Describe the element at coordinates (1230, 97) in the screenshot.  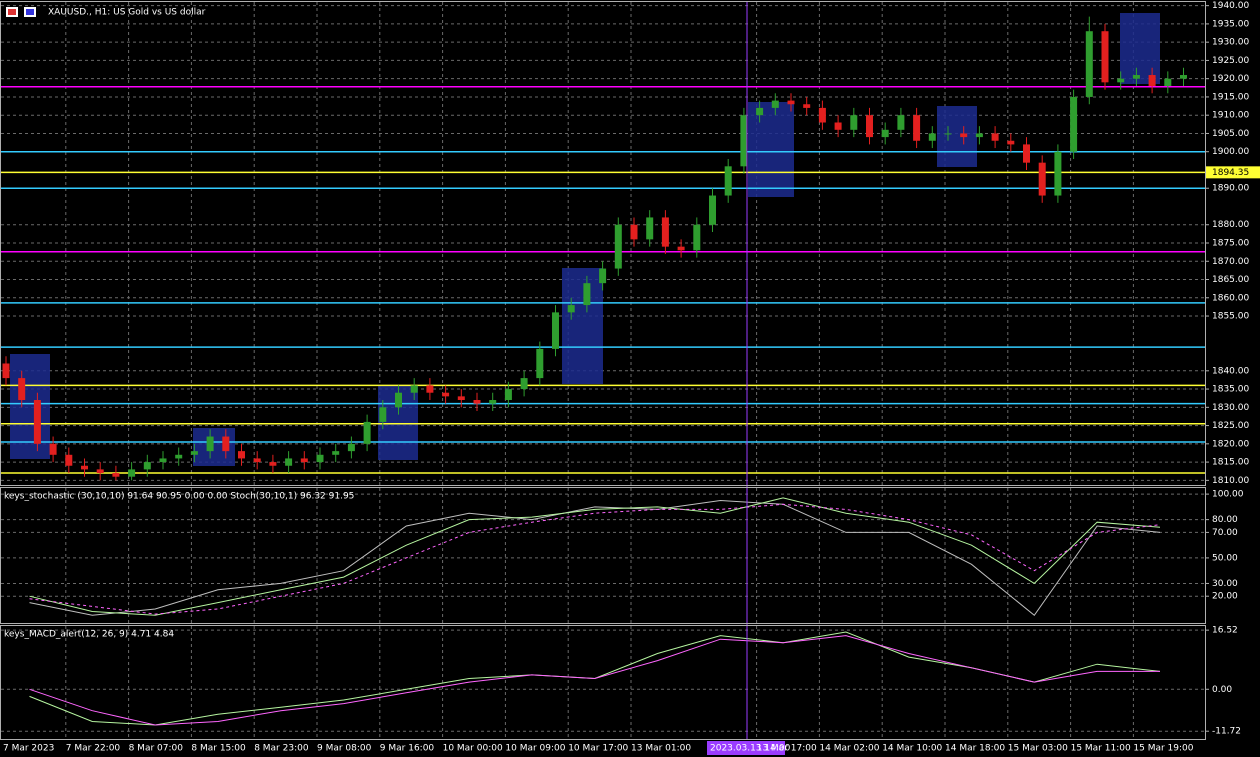
I see `y-tick-label: 1915.00` at that location.